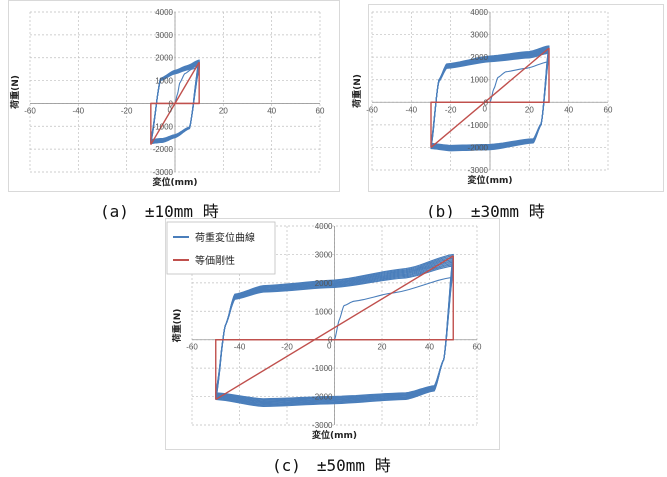 The height and width of the screenshot is (477, 667). What do you see at coordinates (170, 109) in the screenshot?
I see `chart-a-xtick-label: 0` at bounding box center [170, 109].